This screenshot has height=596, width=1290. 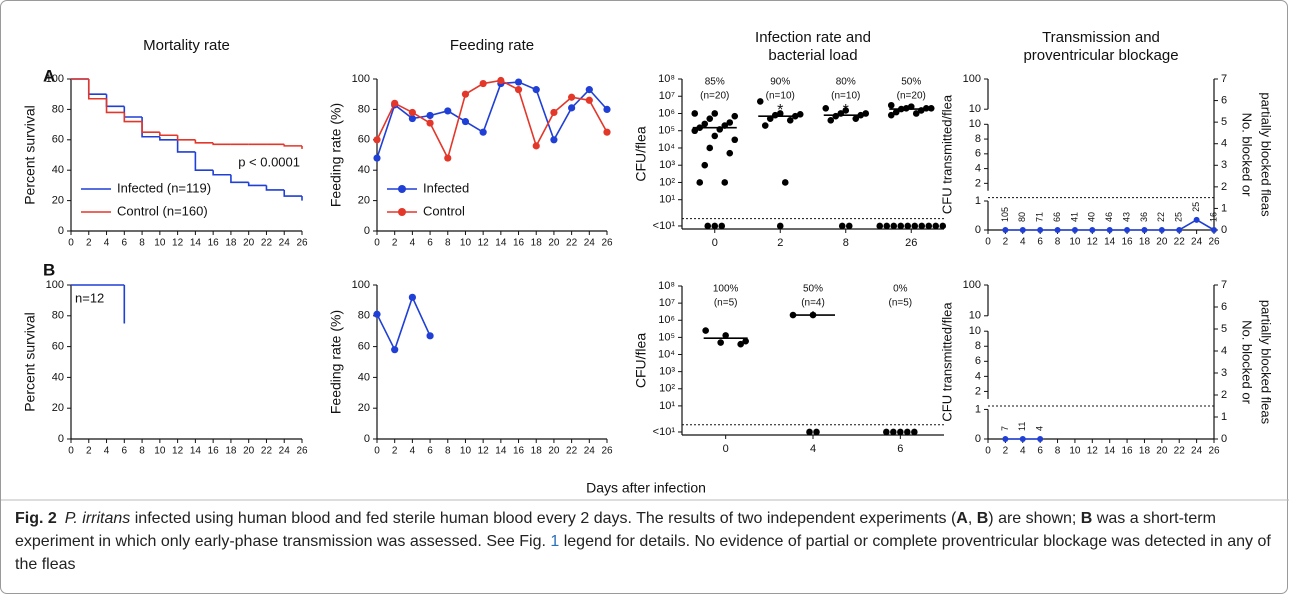 What do you see at coordinates (1224, 373) in the screenshot?
I see `y2-tick-label: 3` at bounding box center [1224, 373].